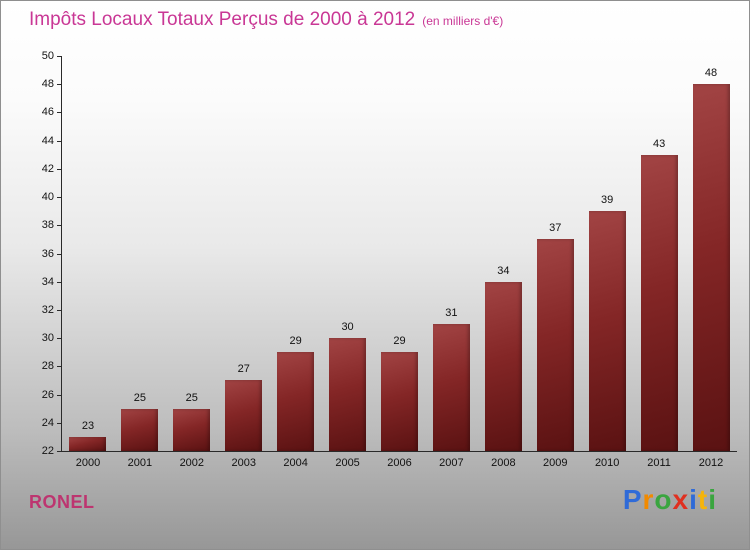 The width and height of the screenshot is (750, 550). I want to click on bar-2007, so click(451, 387).